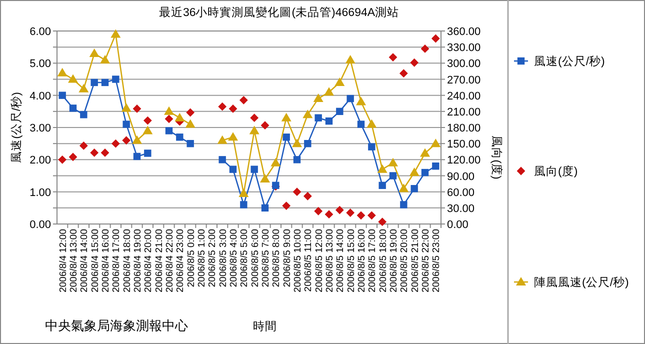 The image size is (645, 344). Describe the element at coordinates (461, 208) in the screenshot. I see `y2-tick-label: 30.00` at that location.